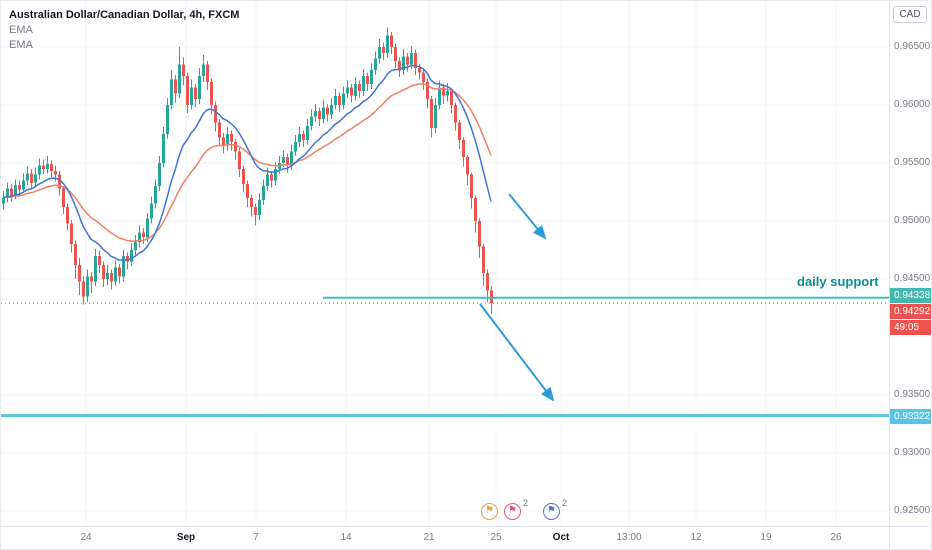 This screenshot has height=550, width=932. What do you see at coordinates (561, 537) in the screenshot?
I see `time-axis-label: Oct` at bounding box center [561, 537].